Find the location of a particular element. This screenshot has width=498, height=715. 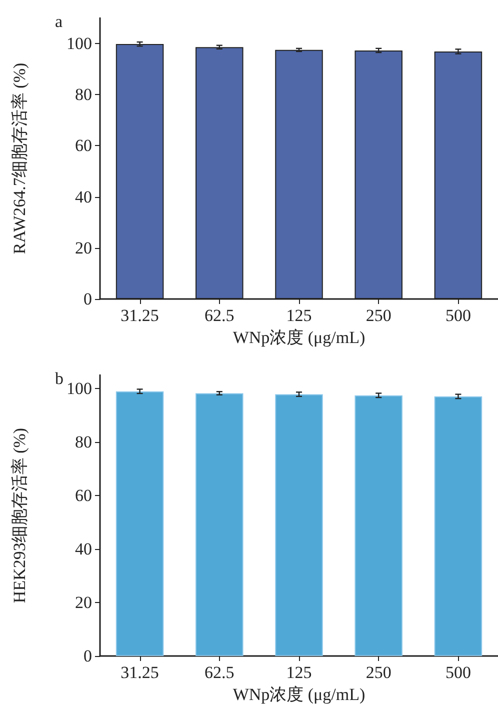

chart-title: a is located at coordinates (59, 21).